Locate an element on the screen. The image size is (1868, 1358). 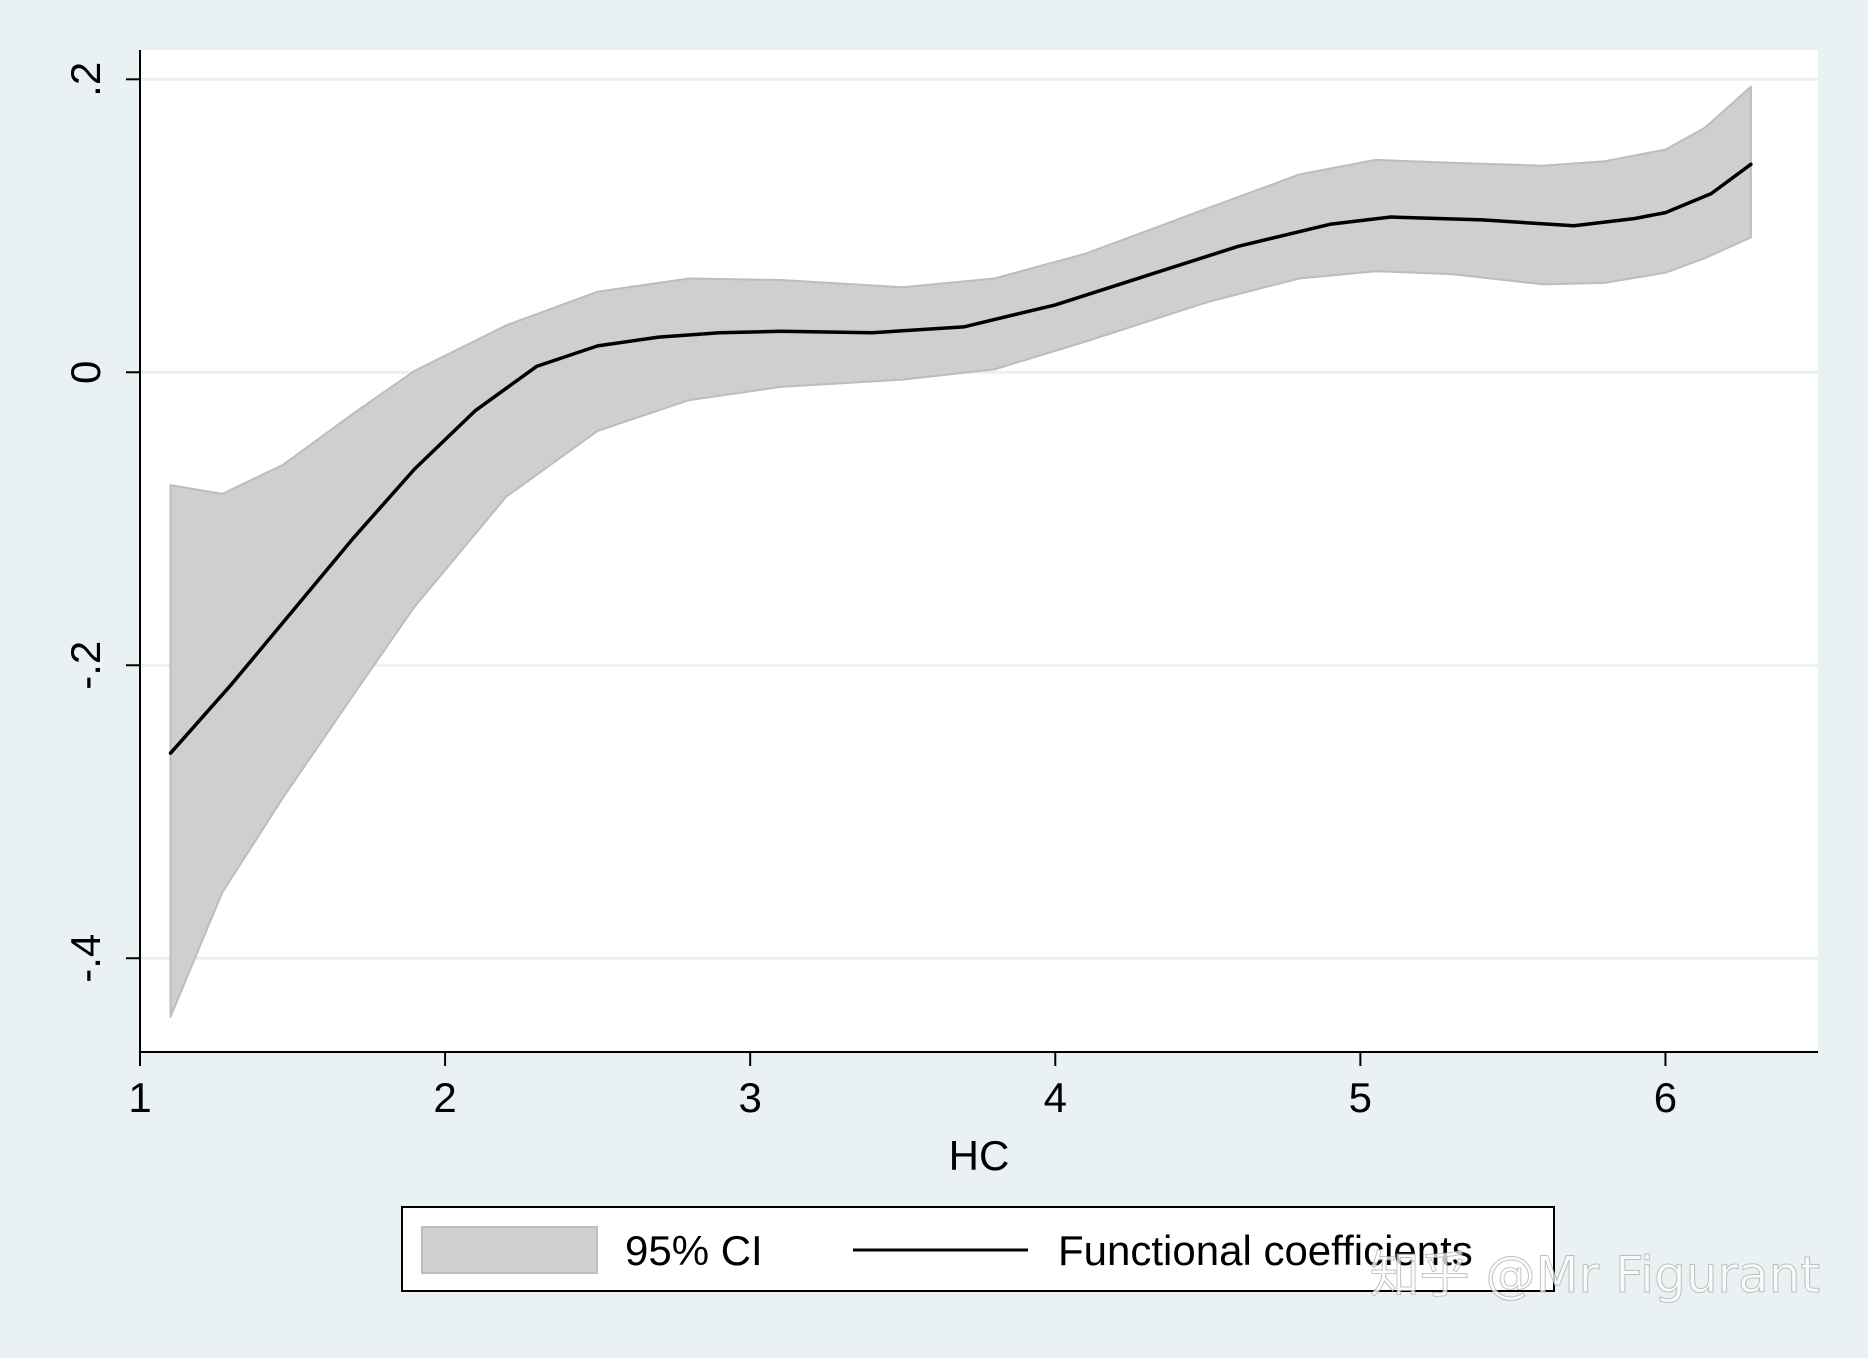
y-tick-label: 0 is located at coordinates (85, 372).